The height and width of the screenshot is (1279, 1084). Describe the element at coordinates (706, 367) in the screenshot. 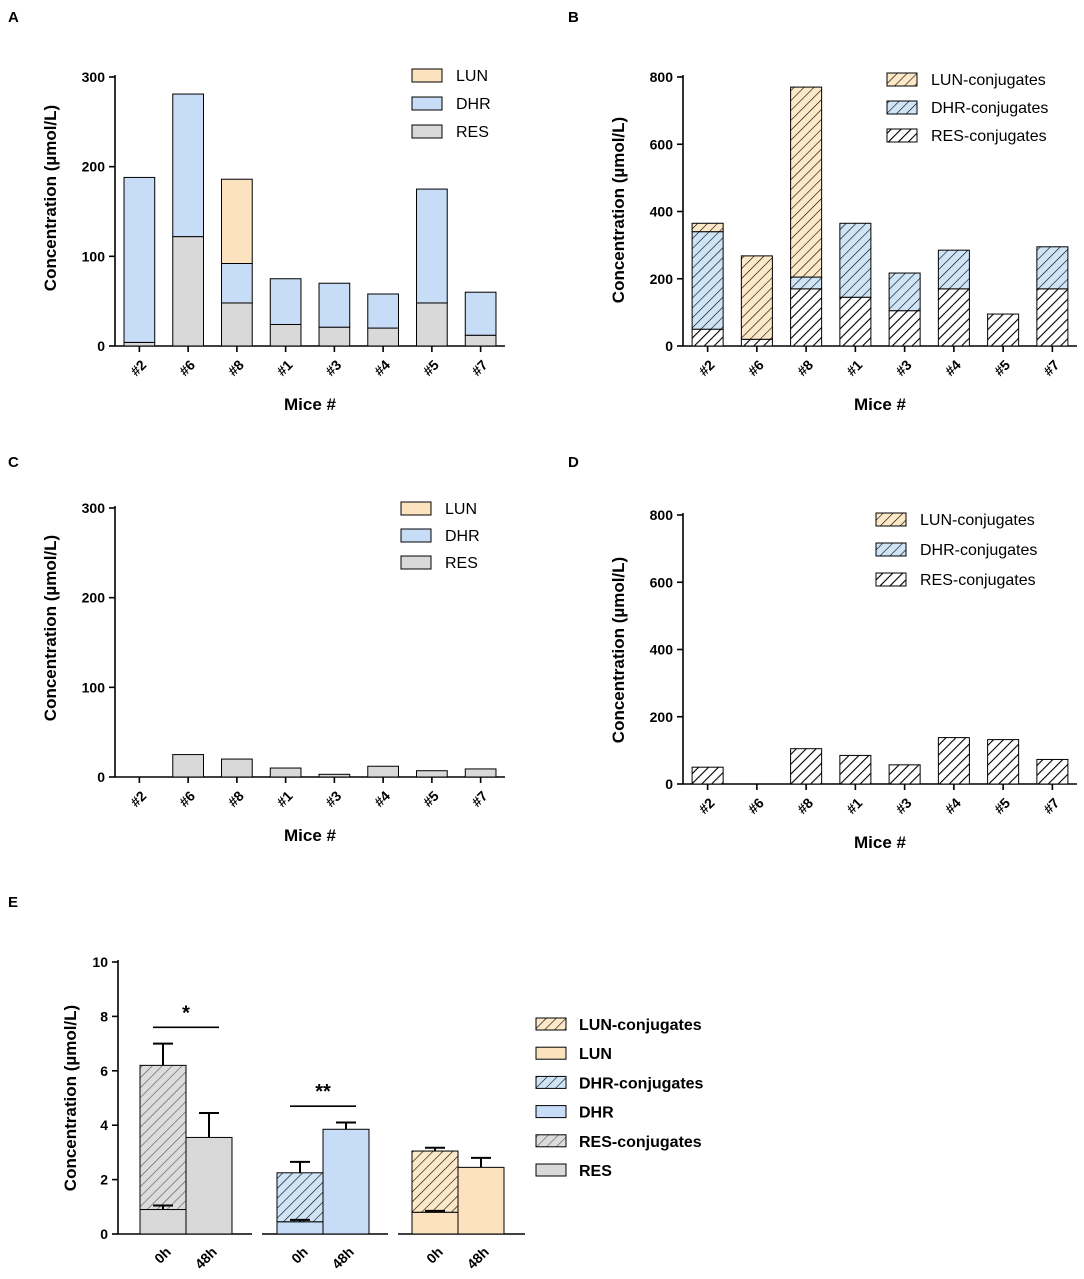

I see `panel-b-x-tick-label: #2` at that location.